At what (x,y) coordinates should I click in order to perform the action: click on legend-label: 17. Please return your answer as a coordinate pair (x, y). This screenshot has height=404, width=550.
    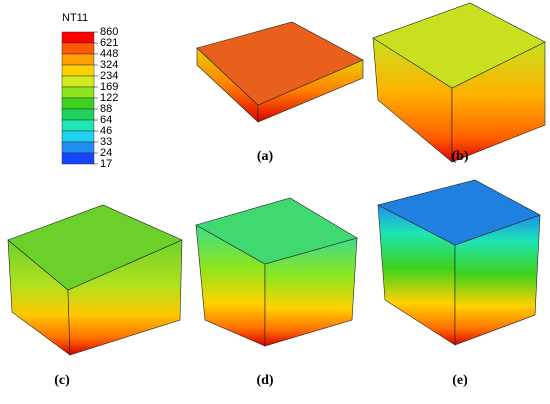
    Looking at the image, I should click on (106, 164).